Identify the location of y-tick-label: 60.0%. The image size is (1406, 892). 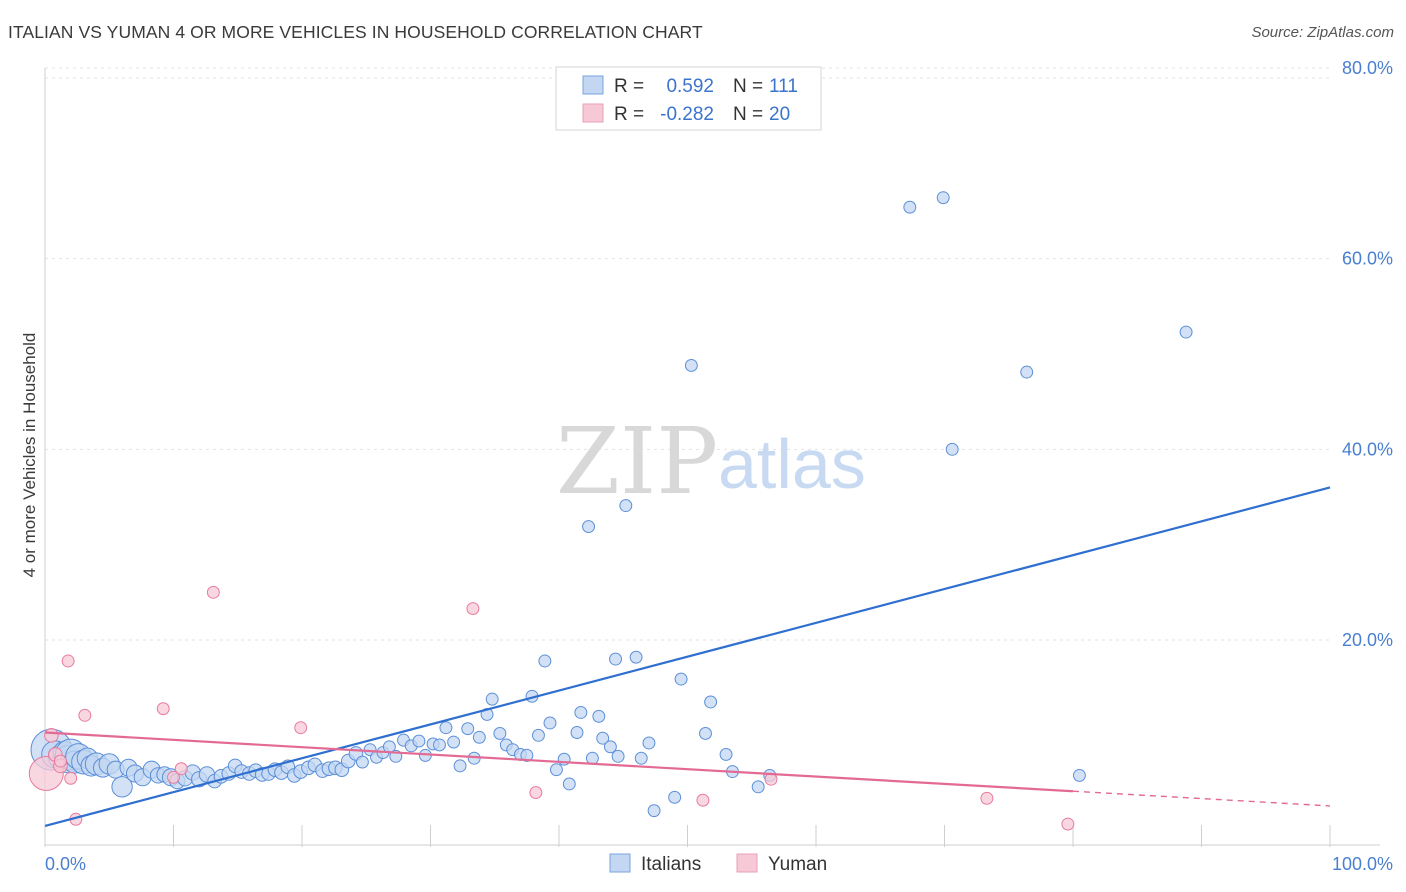
(1367, 259).